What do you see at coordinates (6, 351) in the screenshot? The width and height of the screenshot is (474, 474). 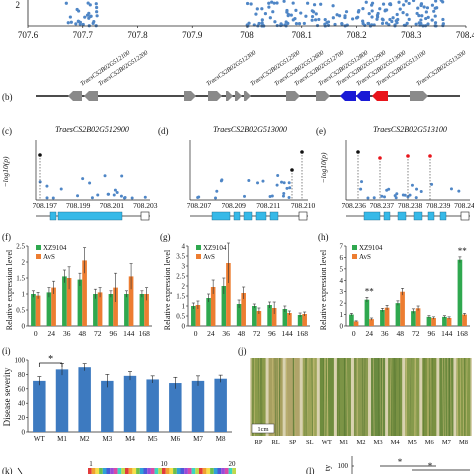 I see `panel-i-label: (i)` at bounding box center [6, 351].